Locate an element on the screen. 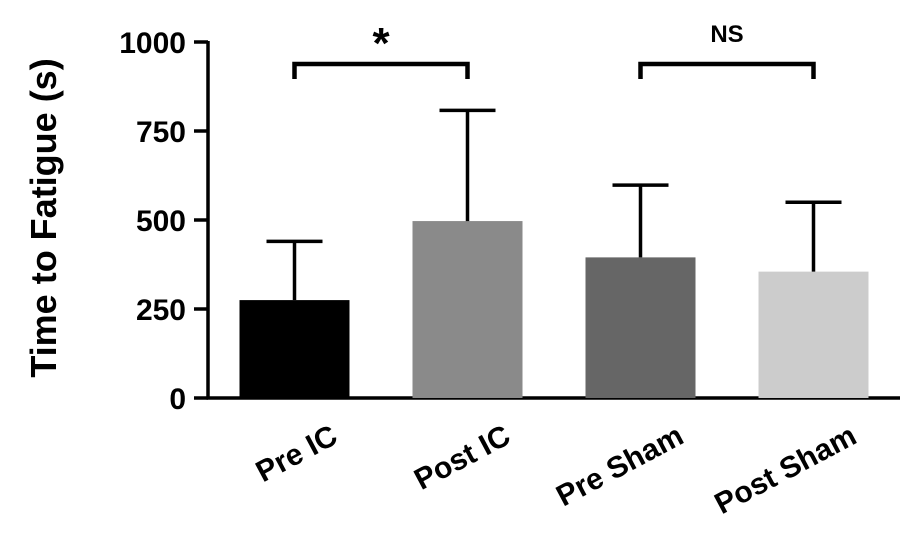 The width and height of the screenshot is (924, 554). bar-post-ic is located at coordinates (467, 309).